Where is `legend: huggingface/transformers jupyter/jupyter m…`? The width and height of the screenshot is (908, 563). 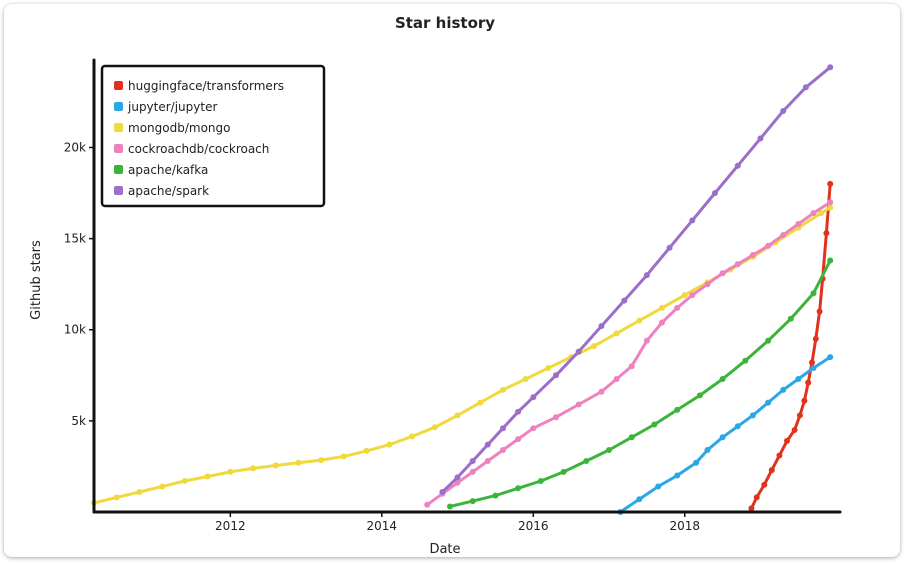 legend: huggingface/transformers jupyter/jupyter m… is located at coordinates (213, 136).